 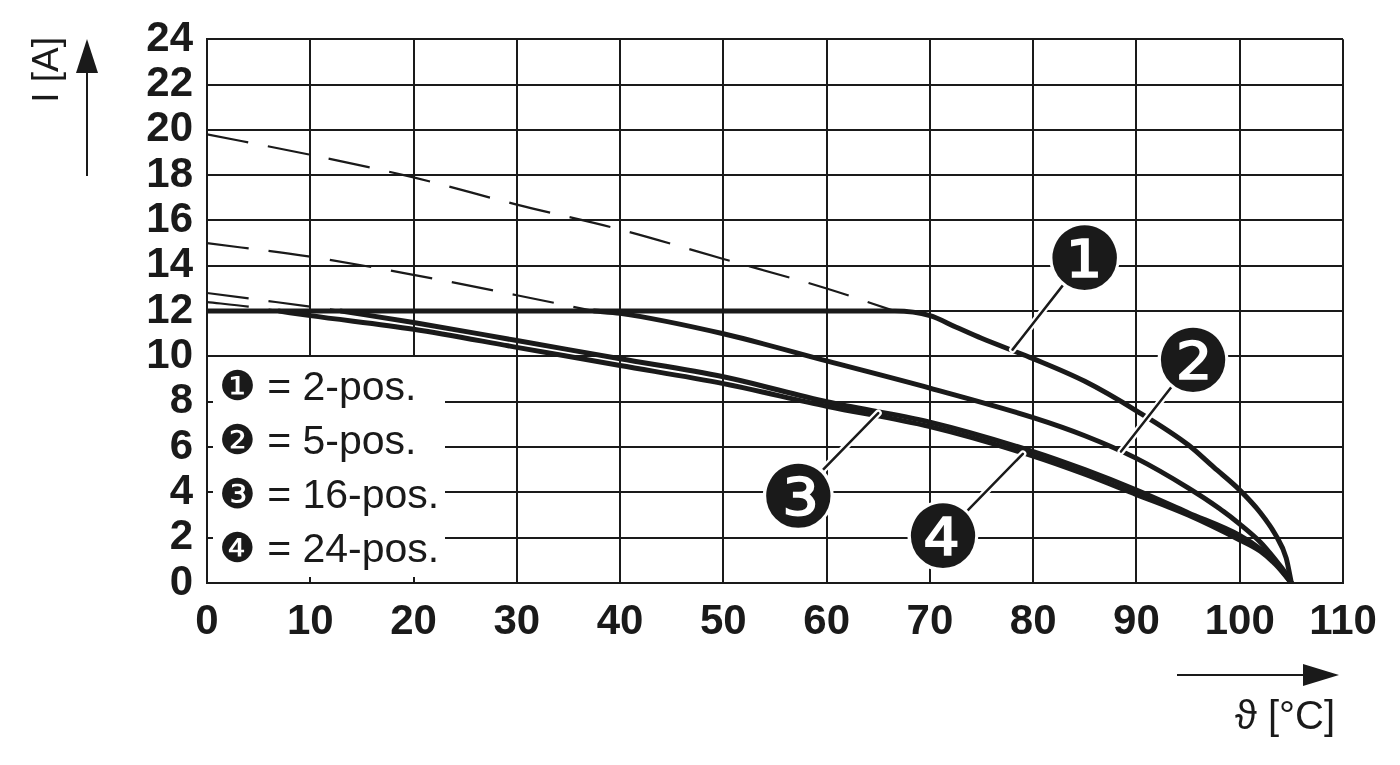 I want to click on x-axis-title: ϑ [°C], so click(x=1284, y=715).